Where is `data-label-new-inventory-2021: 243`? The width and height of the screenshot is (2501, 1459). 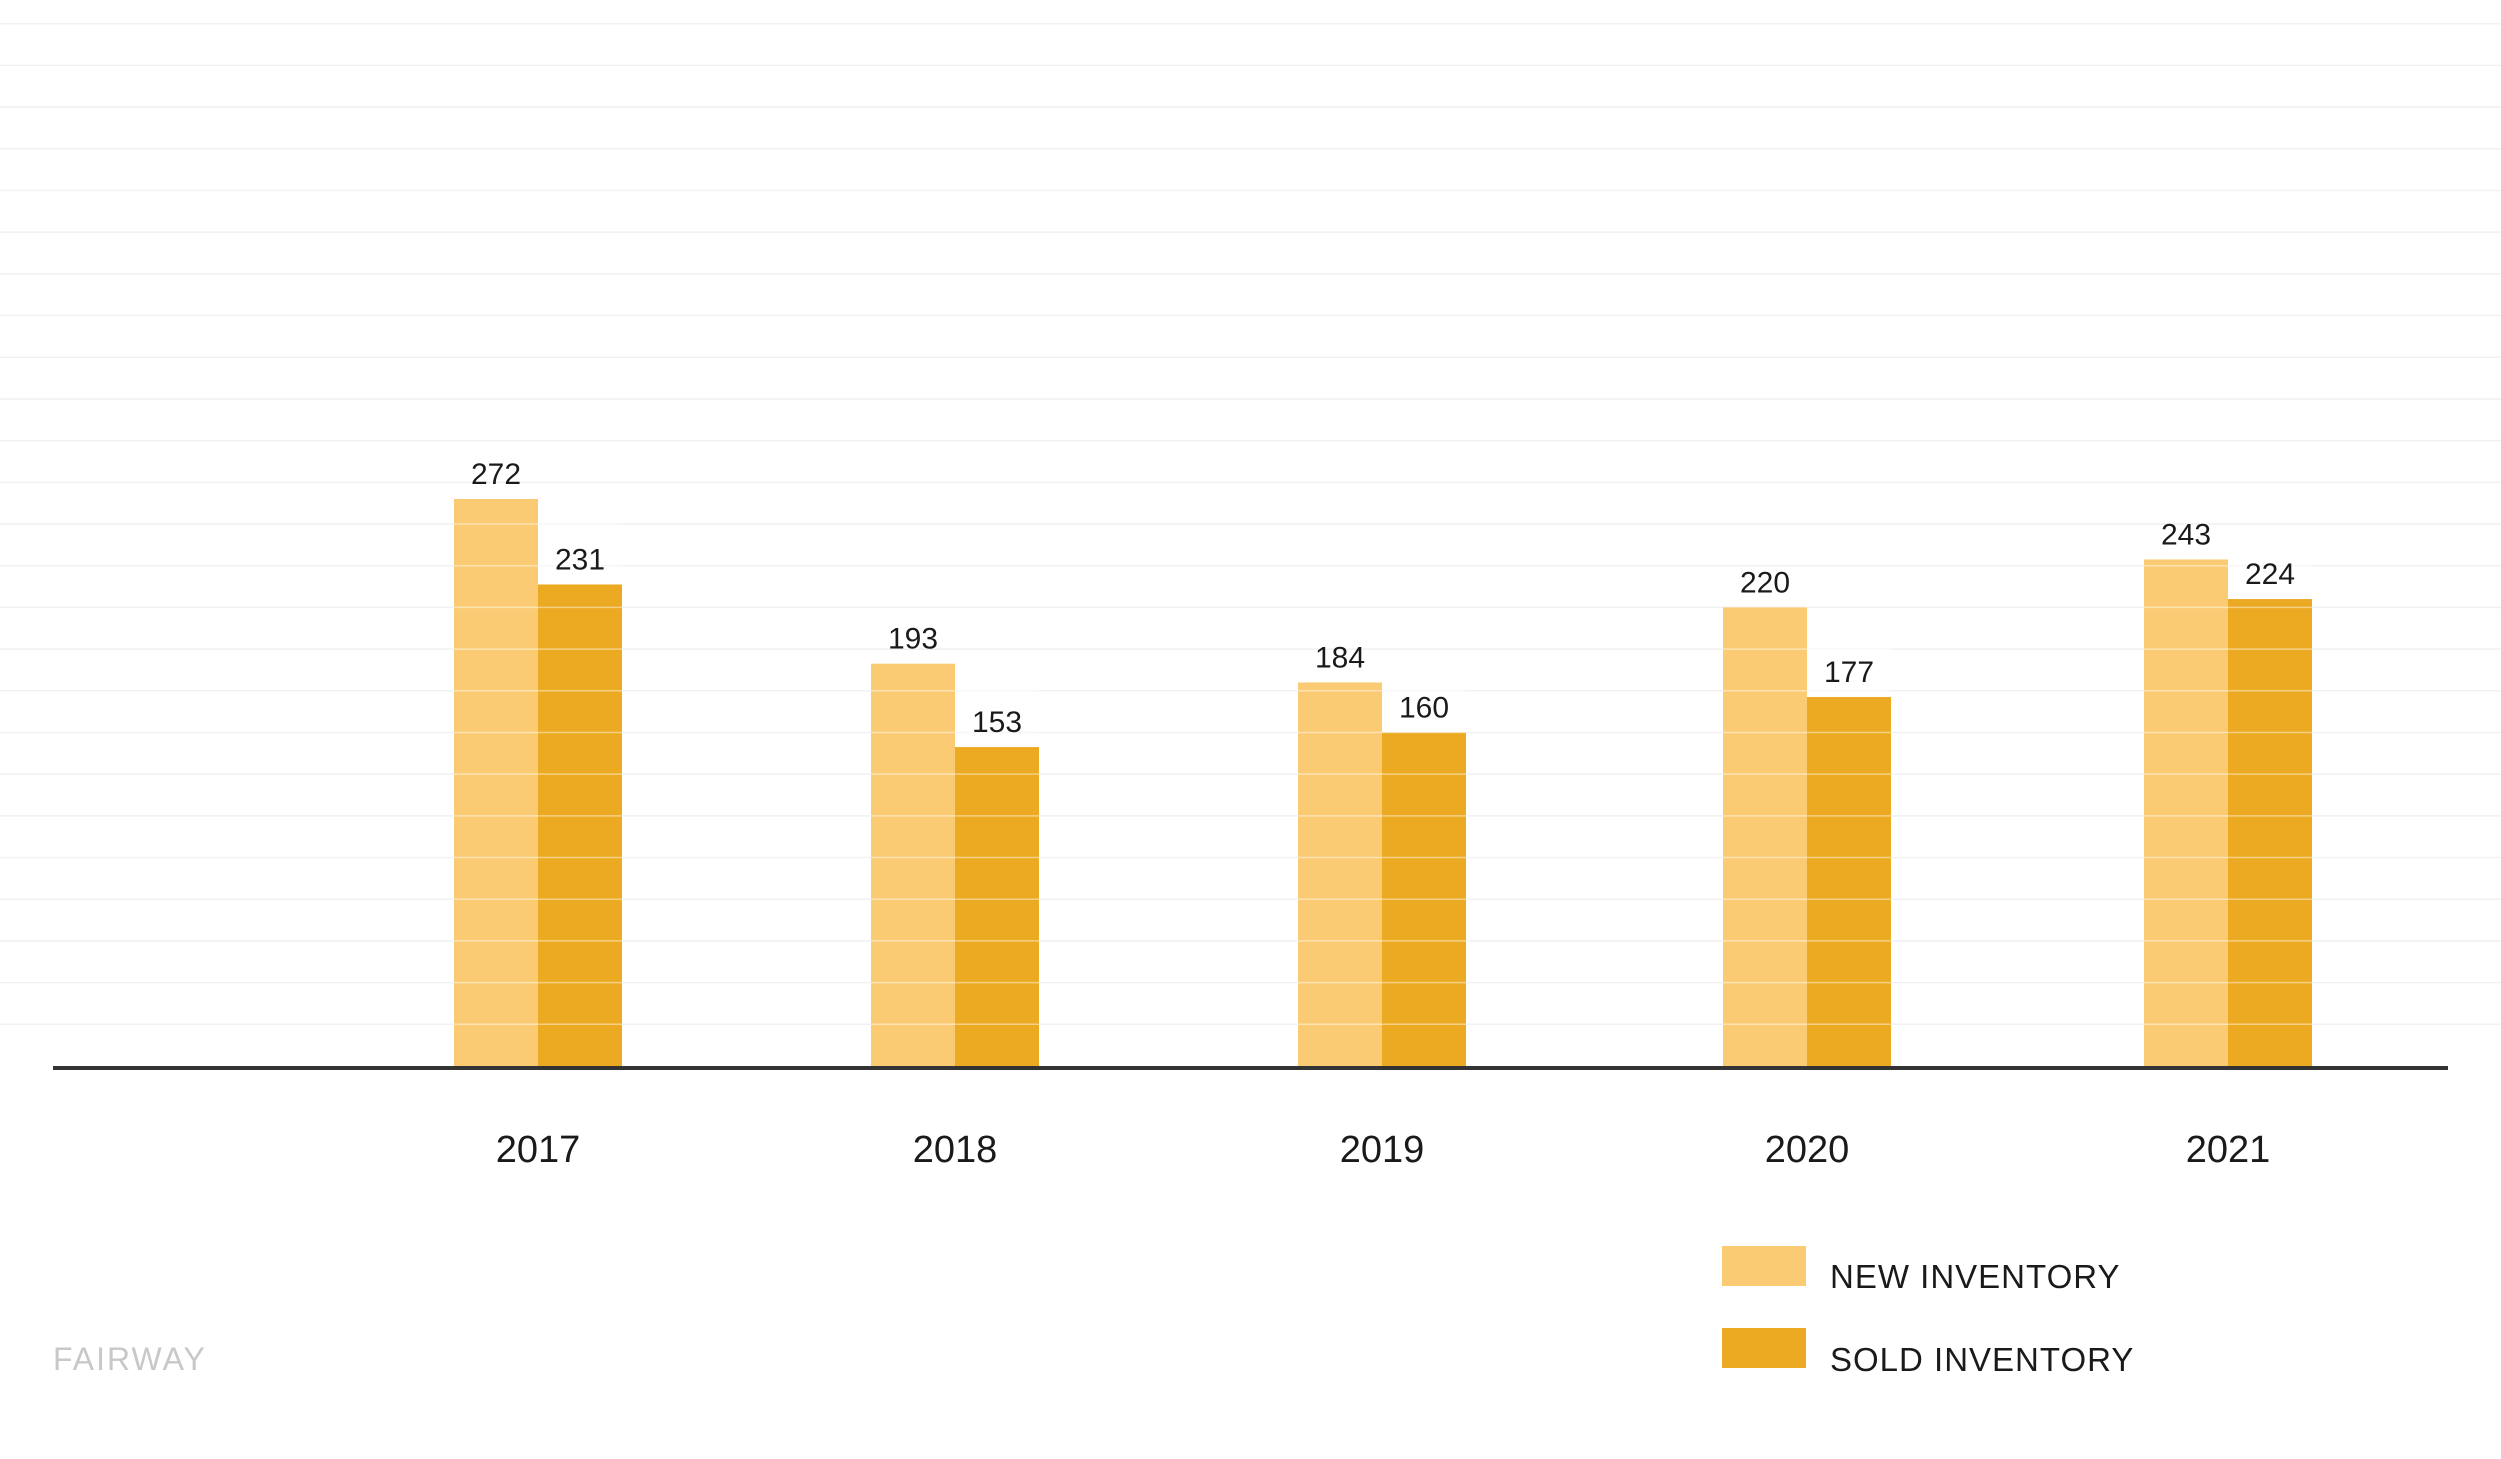 data-label-new-inventory-2021: 243 is located at coordinates (2186, 534).